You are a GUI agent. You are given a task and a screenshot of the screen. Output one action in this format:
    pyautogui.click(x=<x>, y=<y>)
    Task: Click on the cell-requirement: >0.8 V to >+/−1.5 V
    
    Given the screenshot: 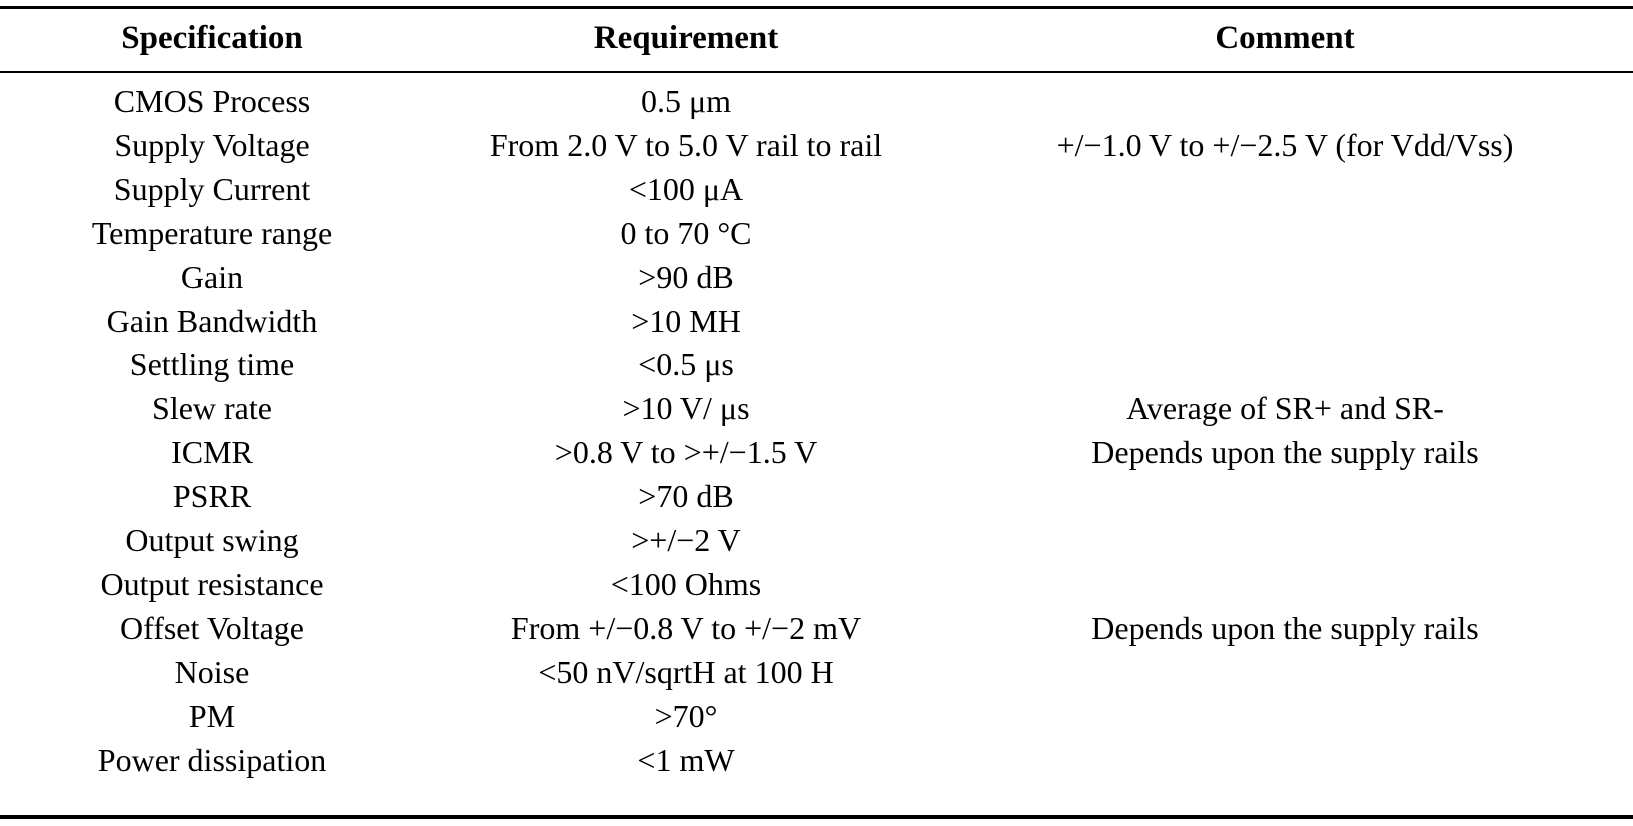 What is the action you would take?
    pyautogui.click(x=686, y=452)
    